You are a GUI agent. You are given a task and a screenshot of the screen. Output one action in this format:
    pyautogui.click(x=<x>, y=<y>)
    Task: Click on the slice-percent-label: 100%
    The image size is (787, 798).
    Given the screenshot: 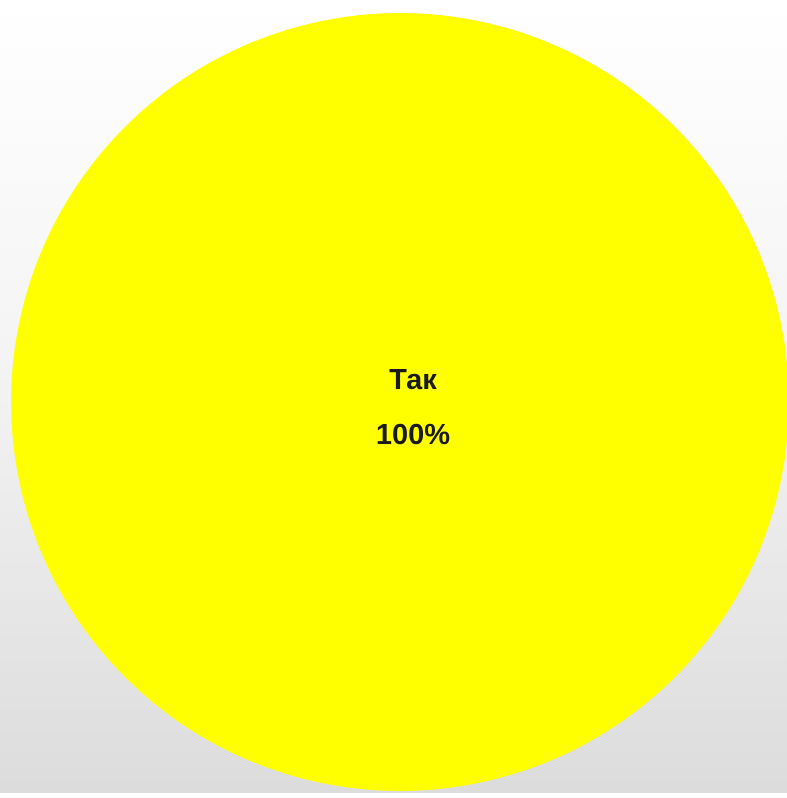 What is the action you would take?
    pyautogui.click(x=413, y=435)
    